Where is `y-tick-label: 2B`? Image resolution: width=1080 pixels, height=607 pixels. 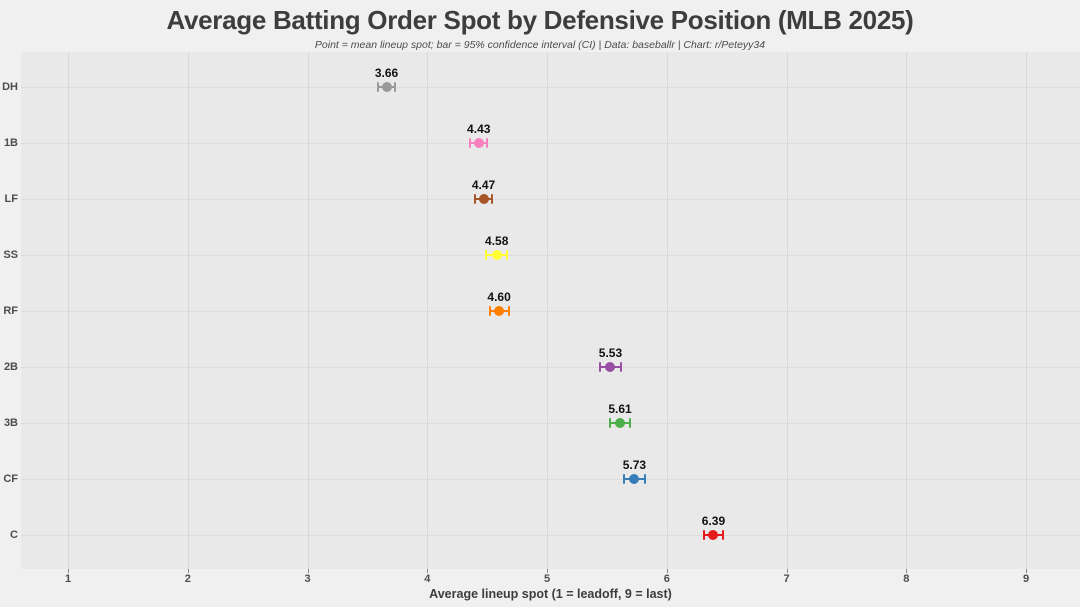
y-tick-label: 2B is located at coordinates (10, 367).